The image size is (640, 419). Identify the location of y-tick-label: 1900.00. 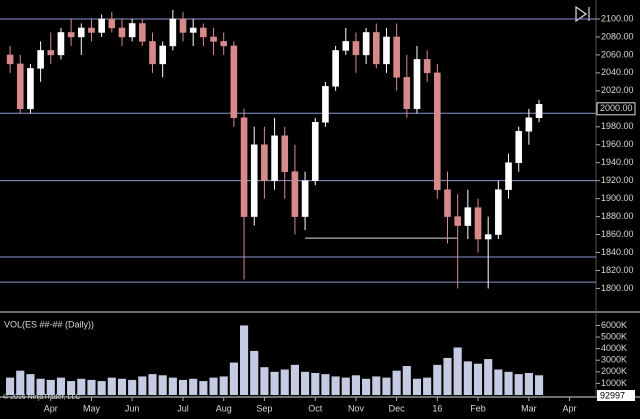
(617, 198).